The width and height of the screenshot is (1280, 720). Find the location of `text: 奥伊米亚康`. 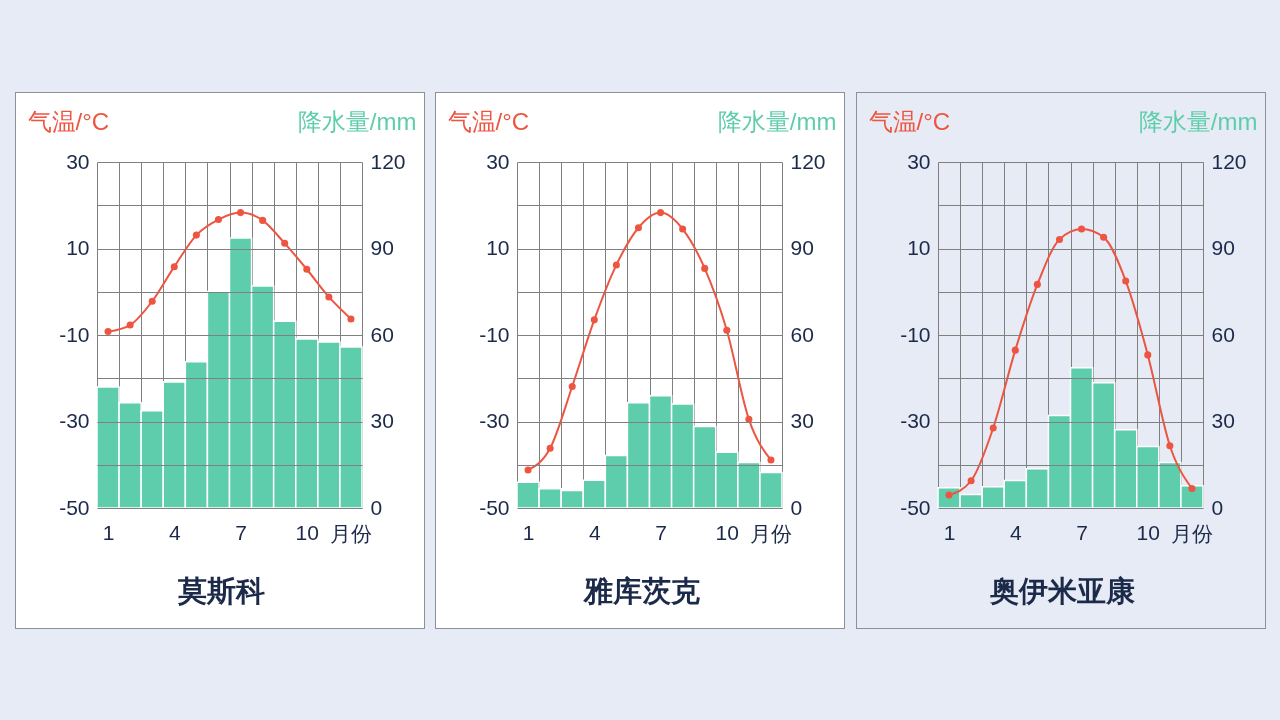

text: 奥伊米亚康 is located at coordinates (1062, 591).